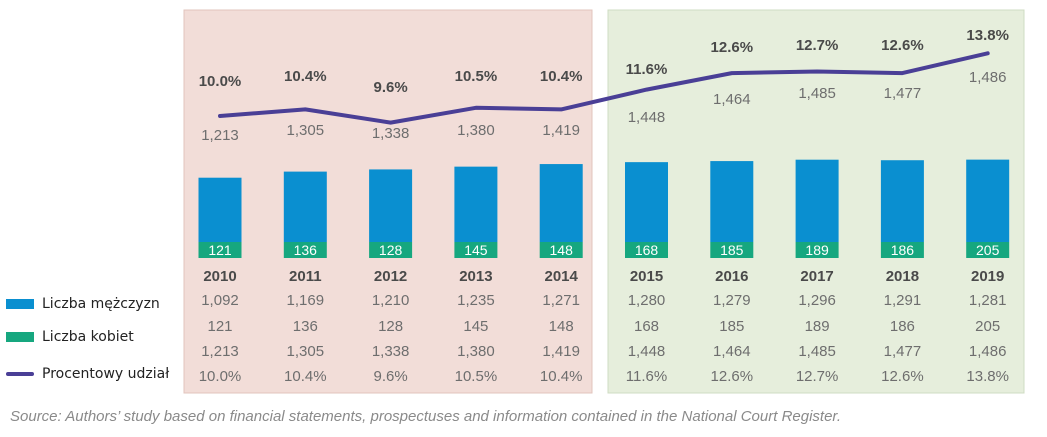 This screenshot has height=437, width=1047. What do you see at coordinates (732, 376) in the screenshot?
I see `table-share-2016: 12.6%` at bounding box center [732, 376].